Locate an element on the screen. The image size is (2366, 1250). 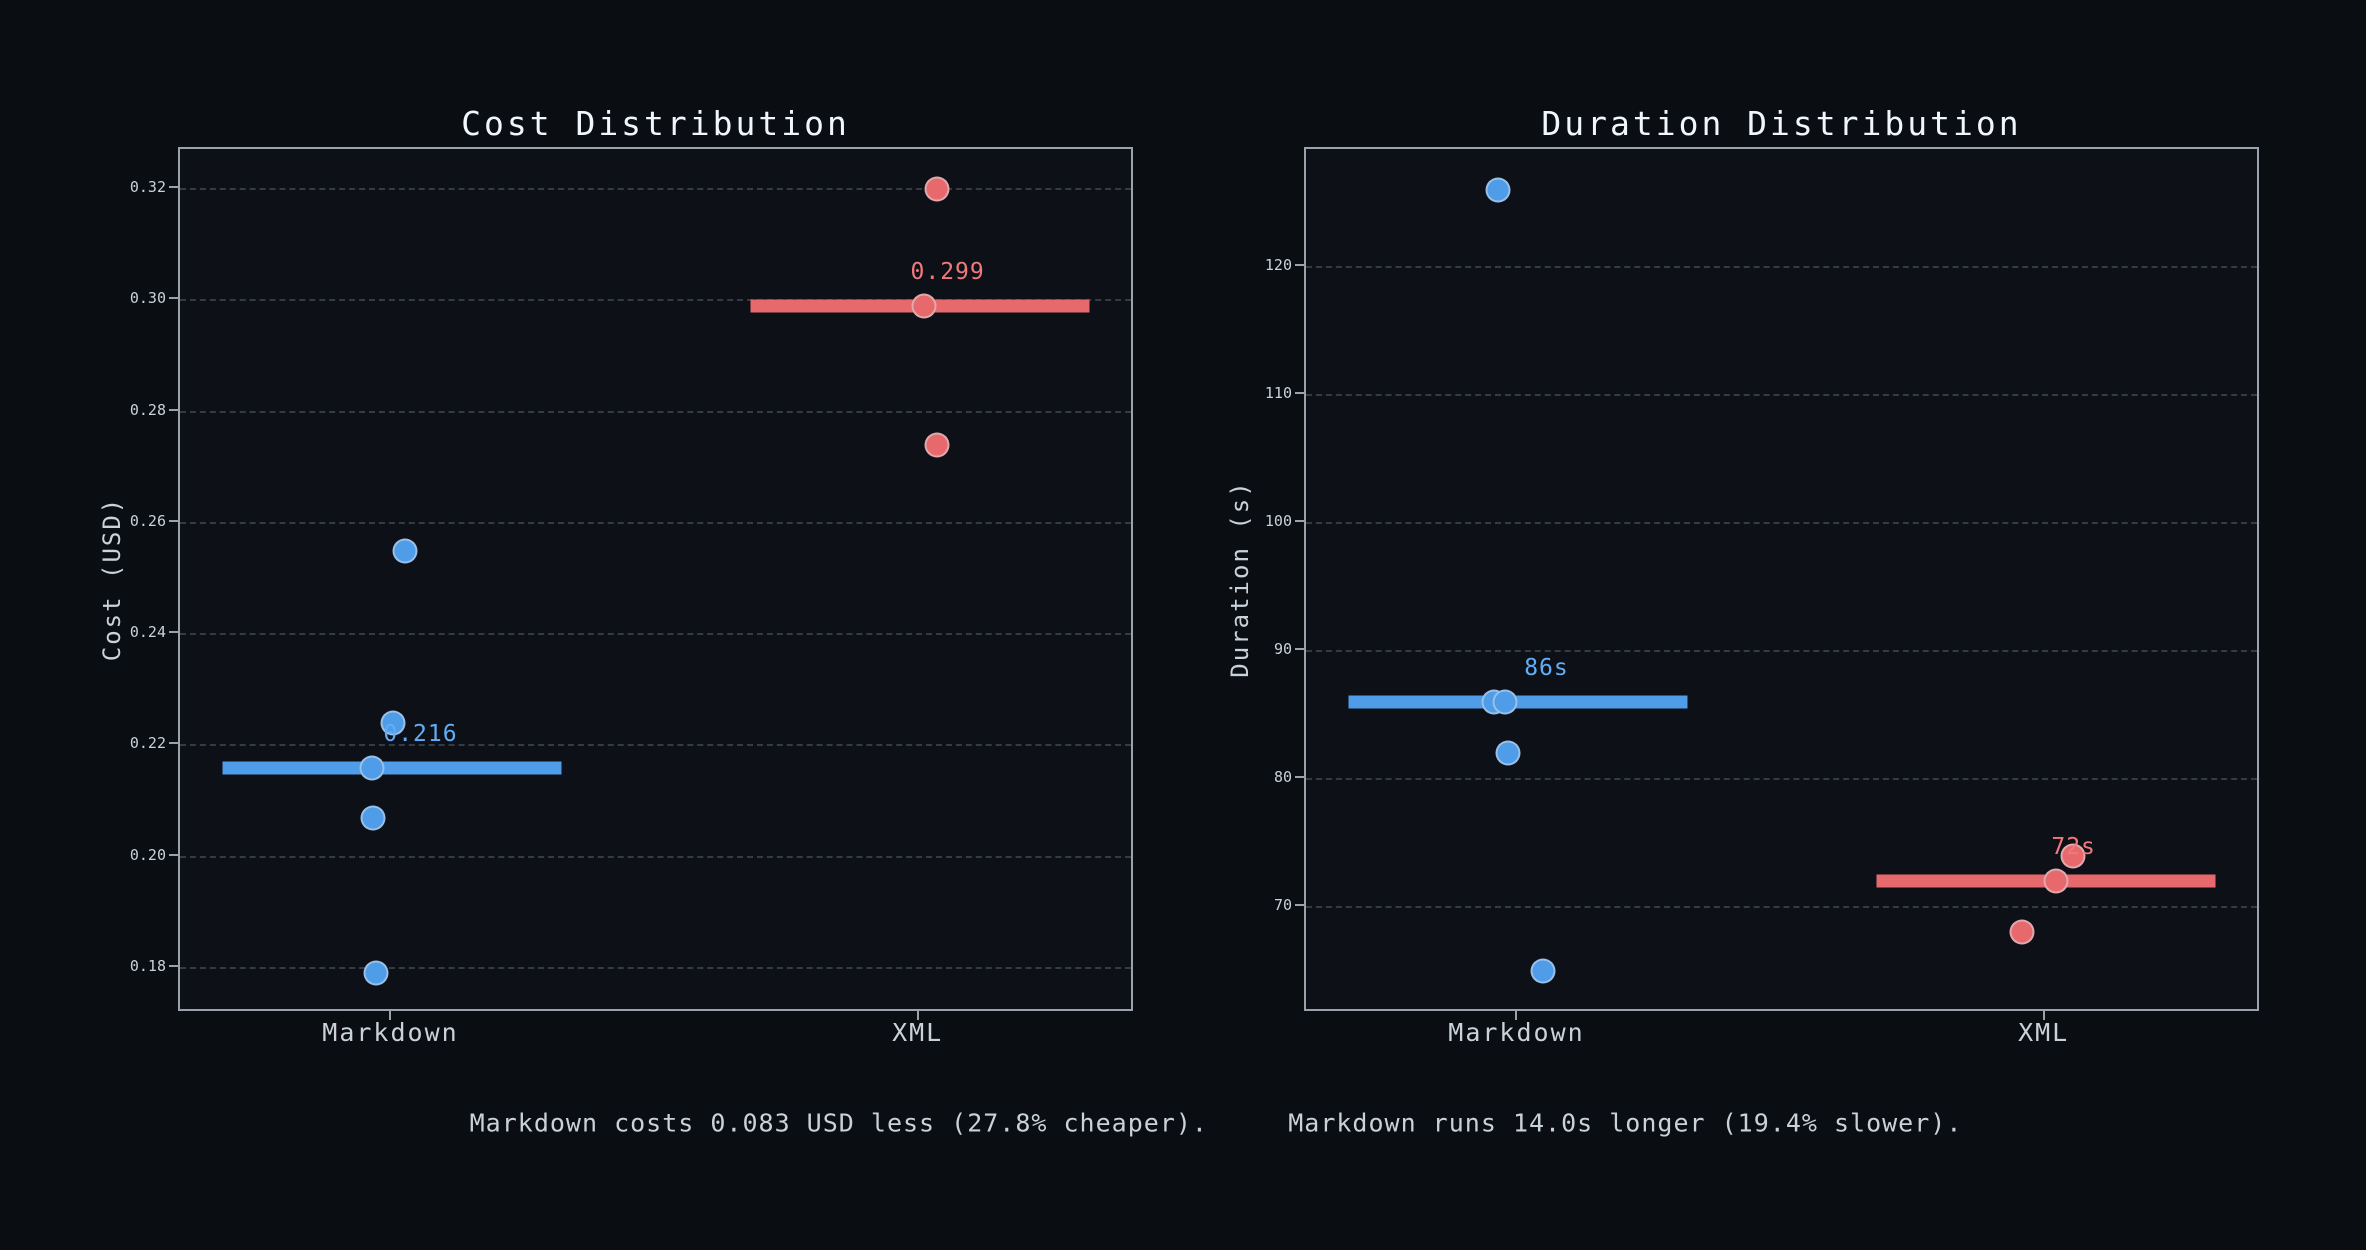
y-tick-label: 0.28 is located at coordinates (147, 409).